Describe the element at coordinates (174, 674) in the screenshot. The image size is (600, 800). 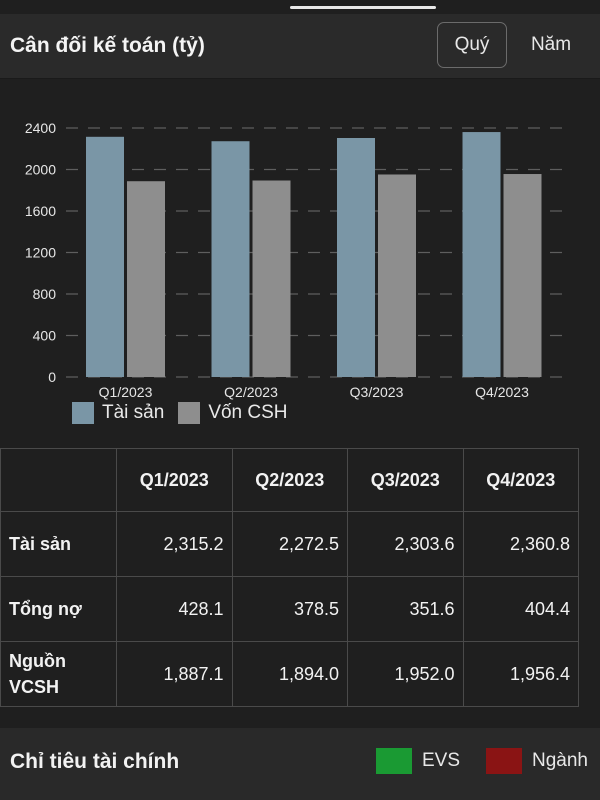
I see `table-cell: 1,887.1` at that location.